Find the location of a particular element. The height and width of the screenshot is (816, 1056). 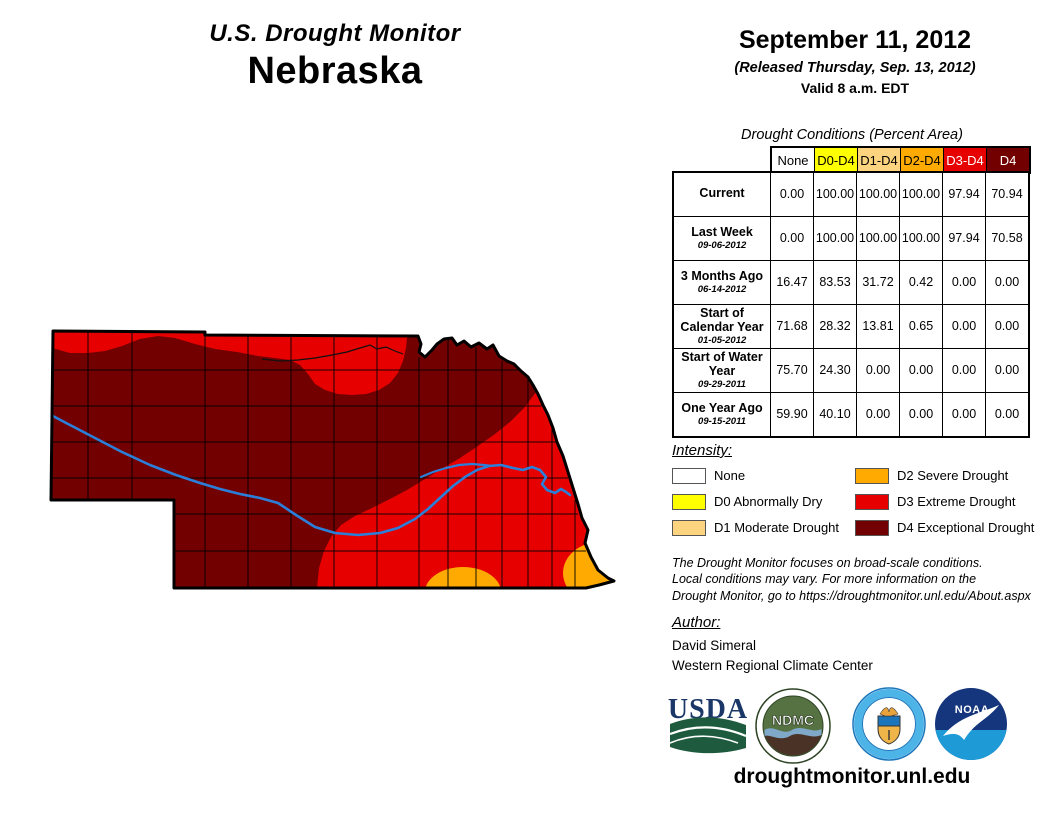

legend-swatch-d0 is located at coordinates (689, 501).